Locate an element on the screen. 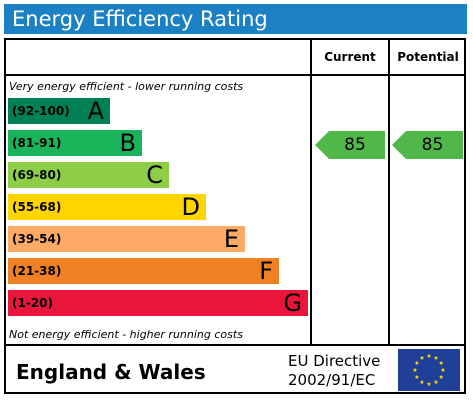  column-header-potential: Potential is located at coordinates (428, 57).